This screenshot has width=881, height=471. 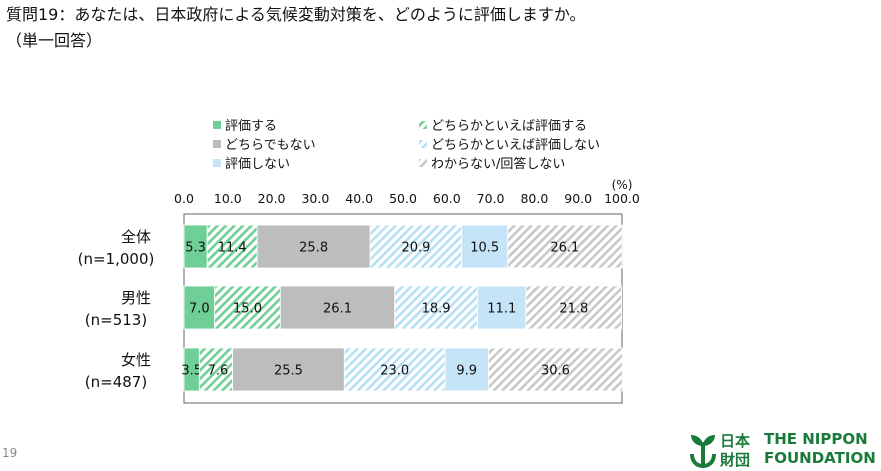 What do you see at coordinates (116, 259) in the screenshot?
I see `category-n-label: (n=1,000)` at bounding box center [116, 259].